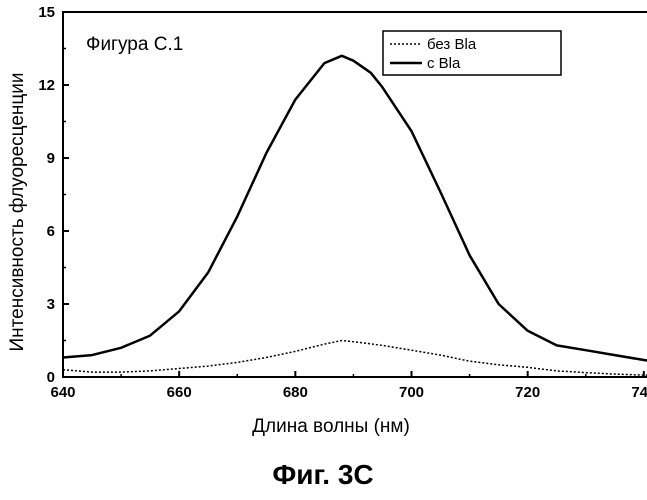 The width and height of the screenshot is (647, 500). I want to click on chart-title: Фигура C.1, so click(134, 44).